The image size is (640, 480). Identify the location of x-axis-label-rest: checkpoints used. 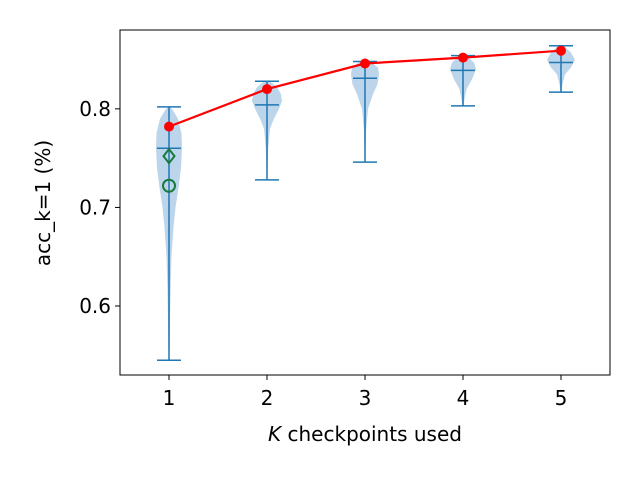
(371, 434).